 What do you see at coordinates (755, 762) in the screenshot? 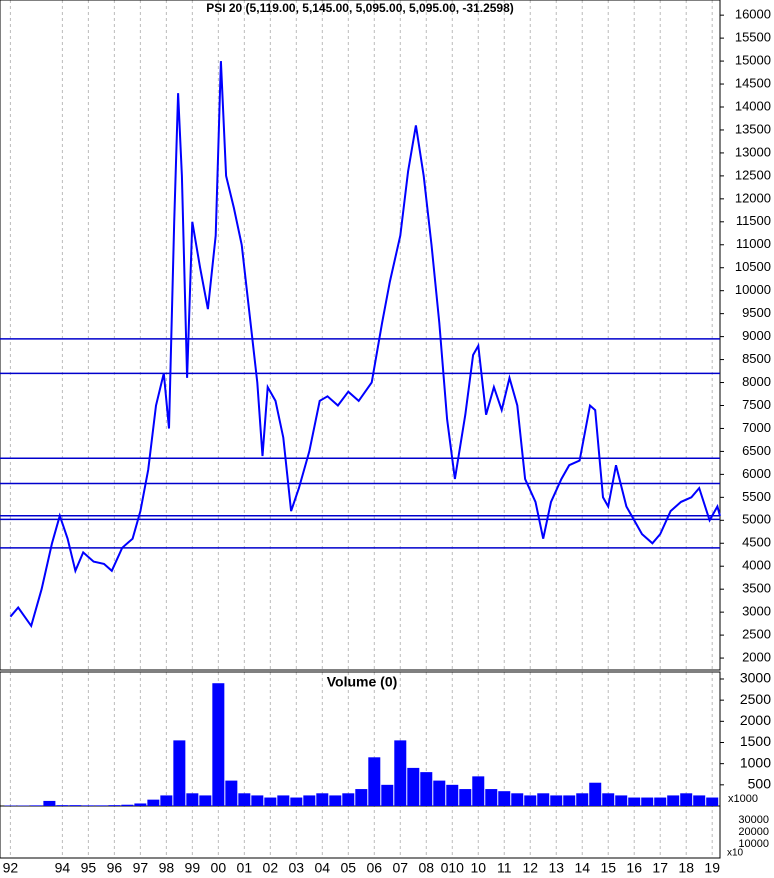
I see `y-tick-label: 1000` at bounding box center [755, 762].